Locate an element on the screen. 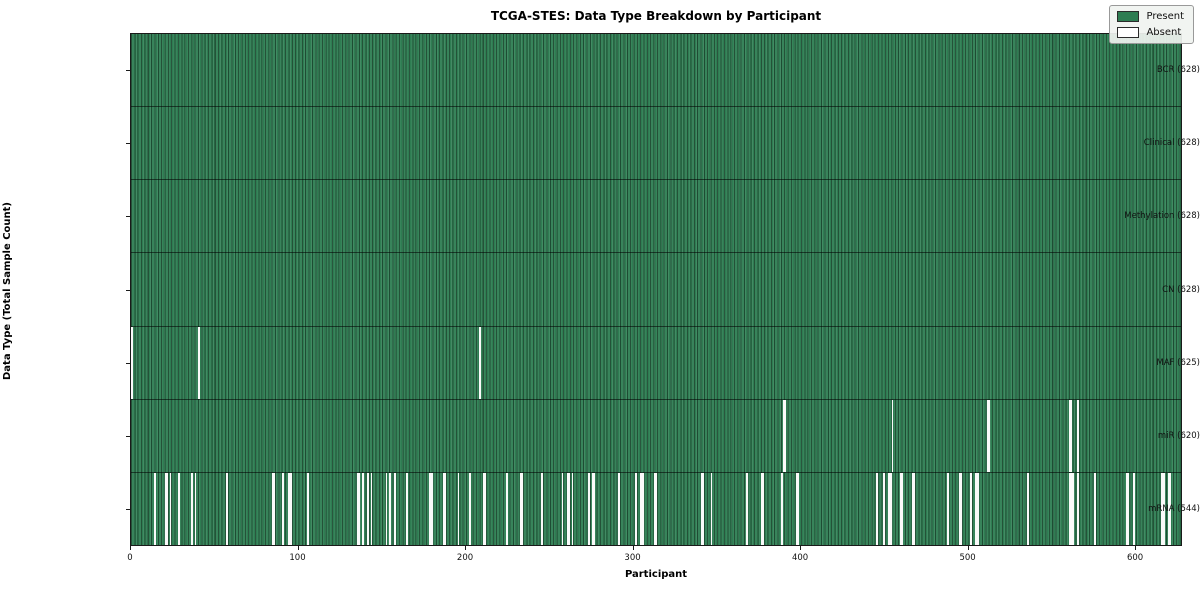 The height and width of the screenshot is (600, 1200). heatmap-row-mrna is located at coordinates (656, 508).